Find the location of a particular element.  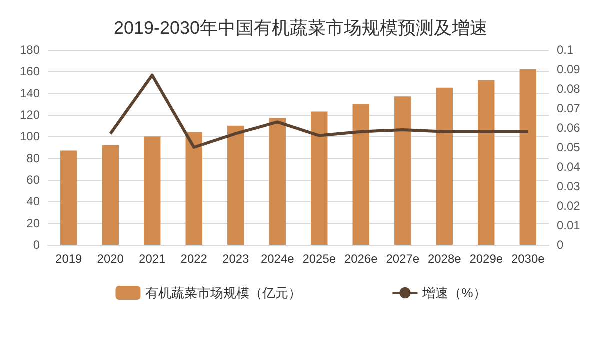

x-tick-label: 2026e is located at coordinates (361, 259).